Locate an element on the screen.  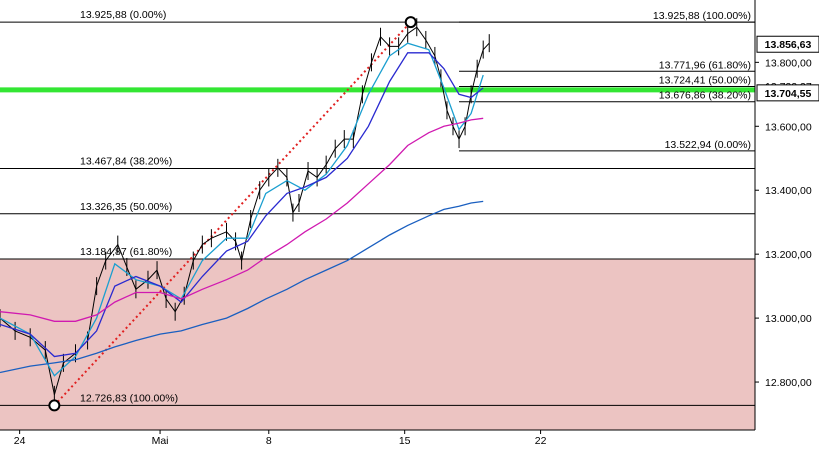
y-tick-label: 12.800,00 is located at coordinates (788, 383).